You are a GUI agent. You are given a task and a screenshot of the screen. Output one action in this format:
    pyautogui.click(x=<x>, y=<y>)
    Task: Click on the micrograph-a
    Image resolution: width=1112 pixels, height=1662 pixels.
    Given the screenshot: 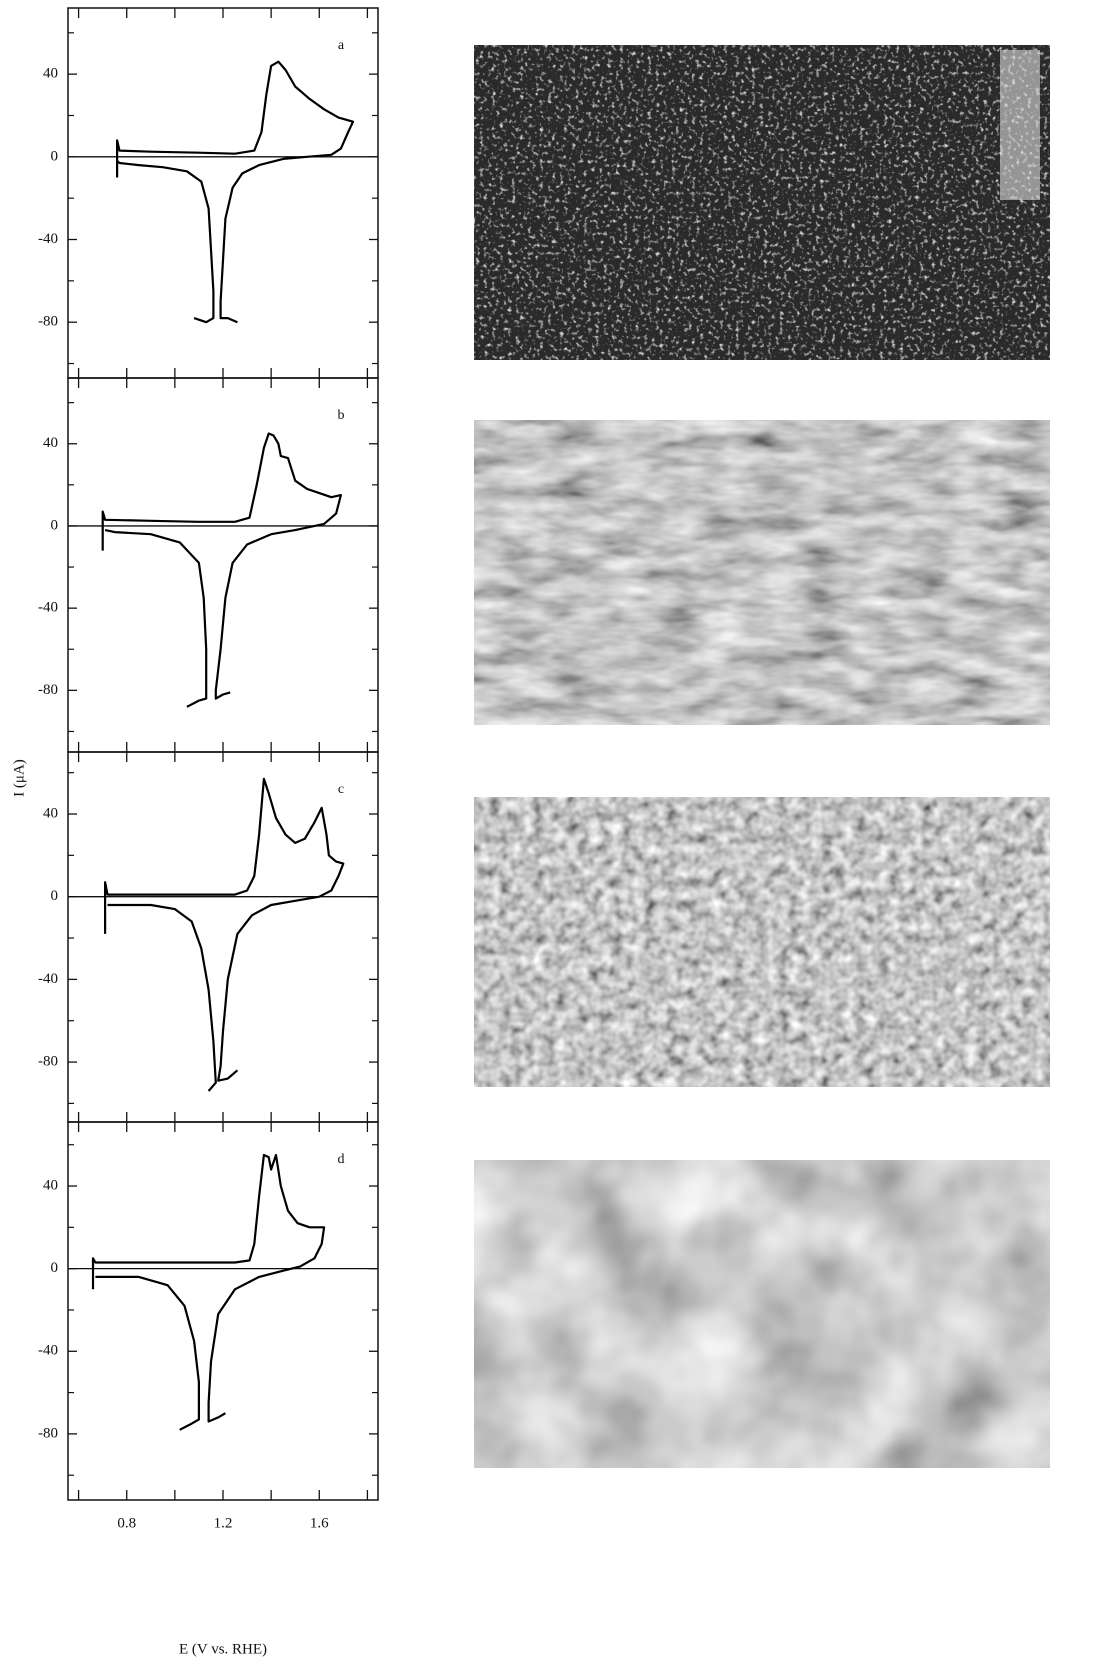 What is the action you would take?
    pyautogui.click(x=762, y=202)
    